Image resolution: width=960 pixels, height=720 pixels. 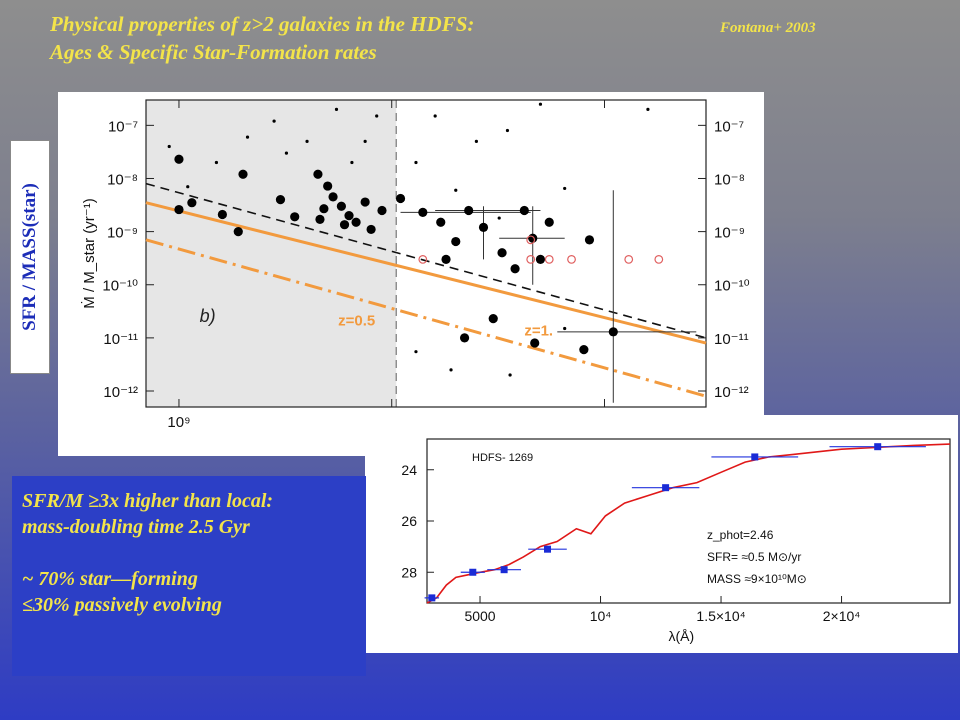 I want to click on summary-line-1: SFR/M ≥3x higher than local:, so click(x=148, y=501).